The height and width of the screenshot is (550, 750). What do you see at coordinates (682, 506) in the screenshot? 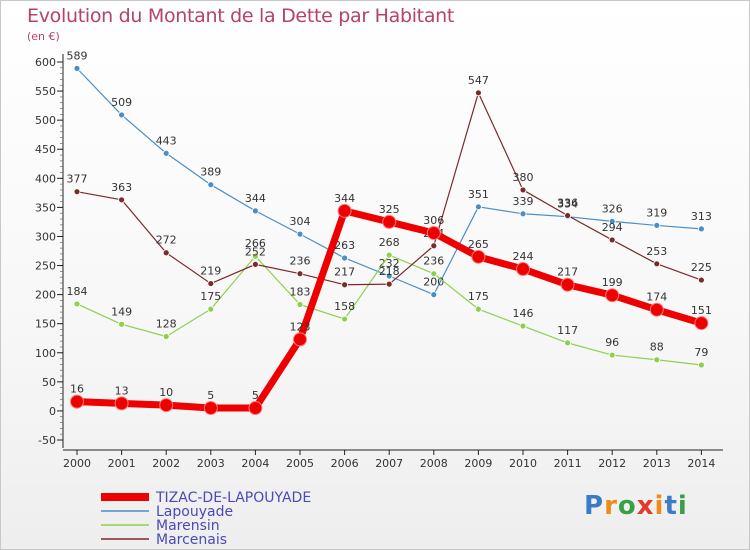
I see `logo-letter: i` at bounding box center [682, 506].